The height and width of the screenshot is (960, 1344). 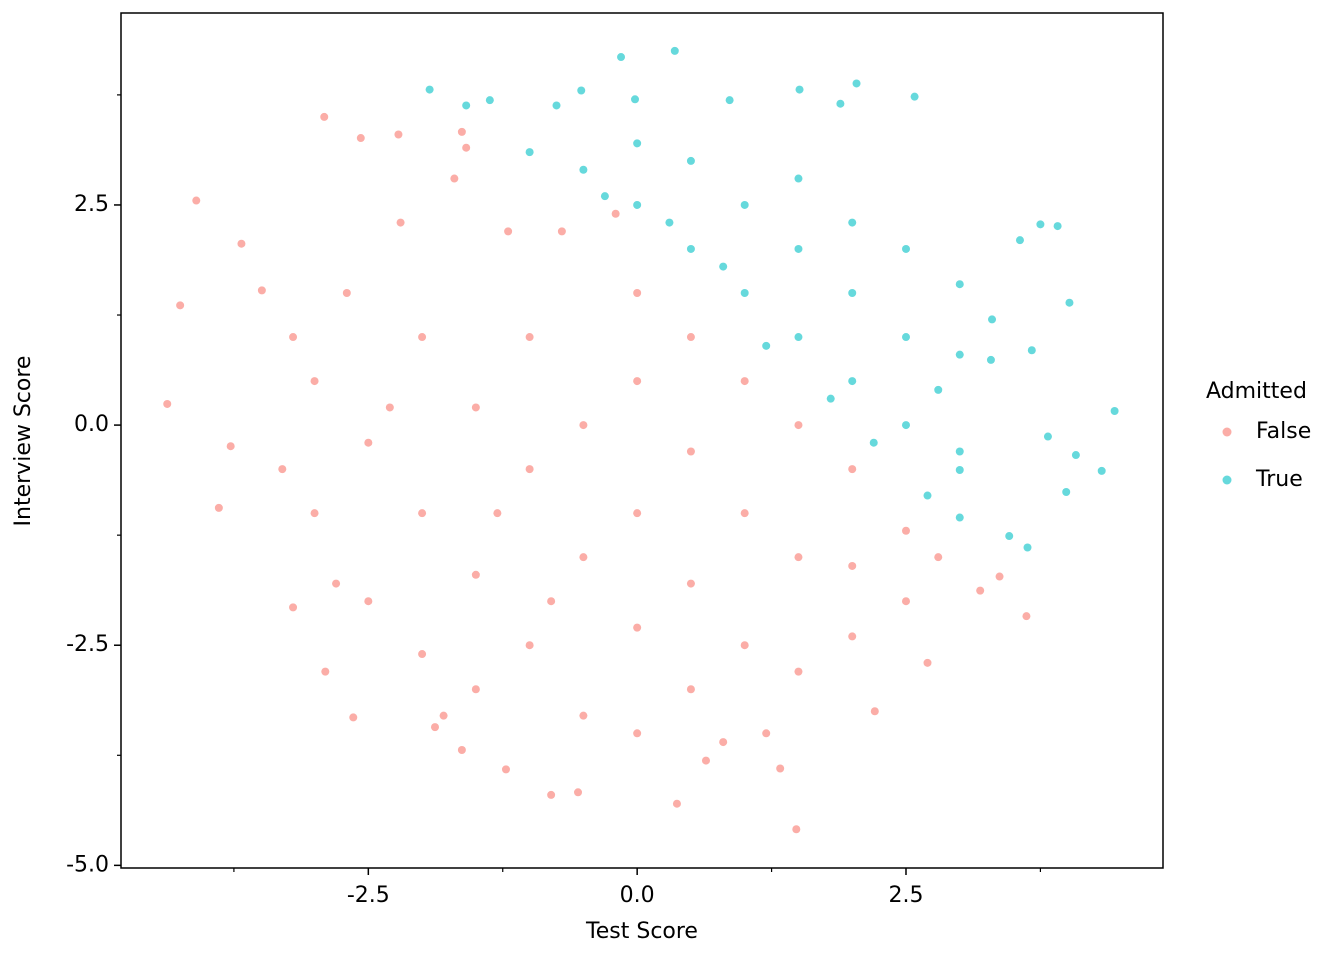 I want to click on legend-label: False, so click(x=1283, y=431).